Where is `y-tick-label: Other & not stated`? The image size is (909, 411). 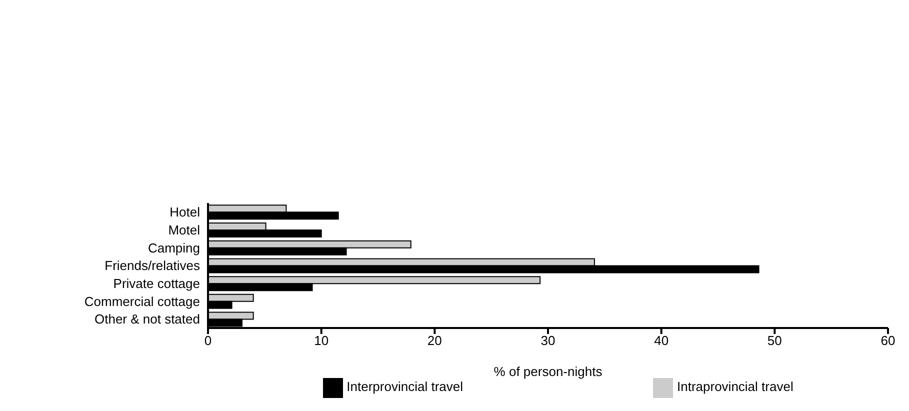 y-tick-label: Other & not stated is located at coordinates (147, 319).